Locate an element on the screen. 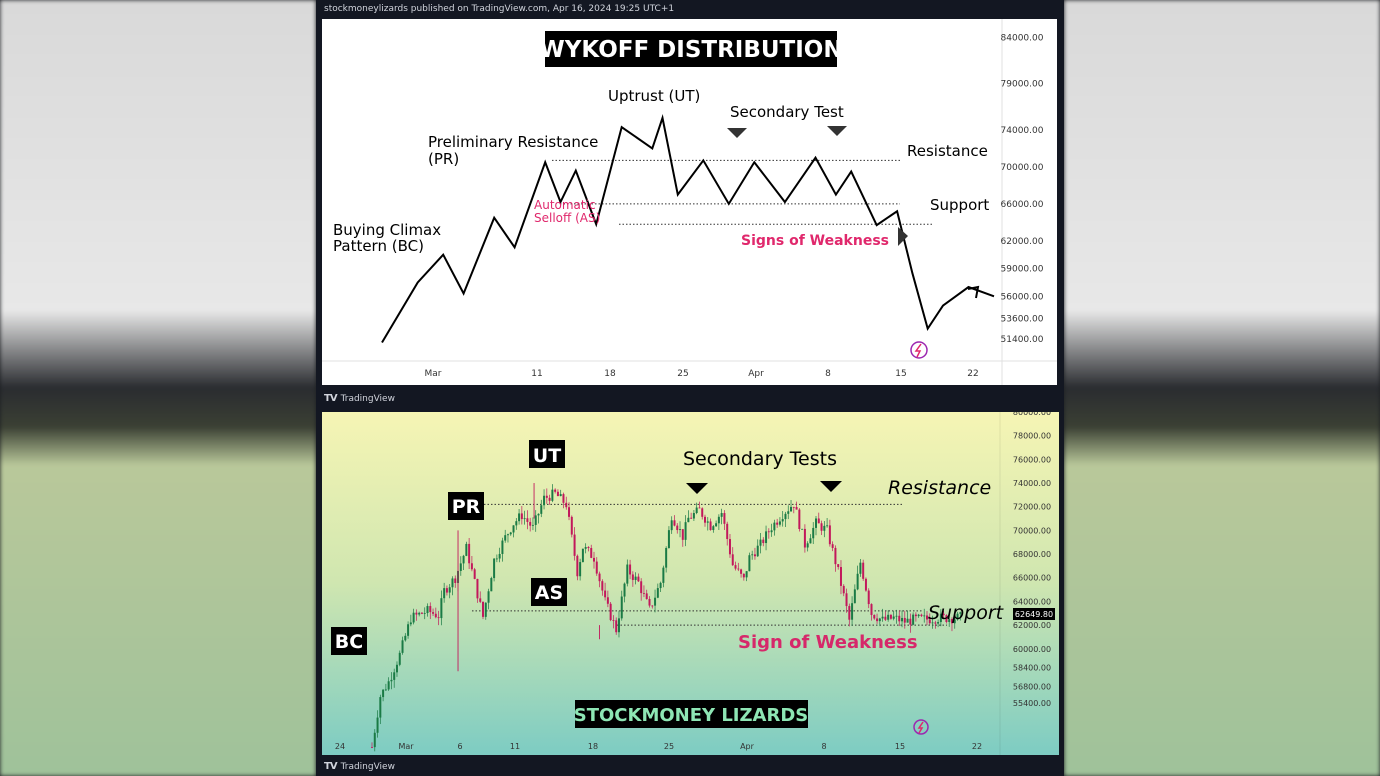 The width and height of the screenshot is (1380, 776). top-y-tick-label: 53600.00 is located at coordinates (1022, 319).